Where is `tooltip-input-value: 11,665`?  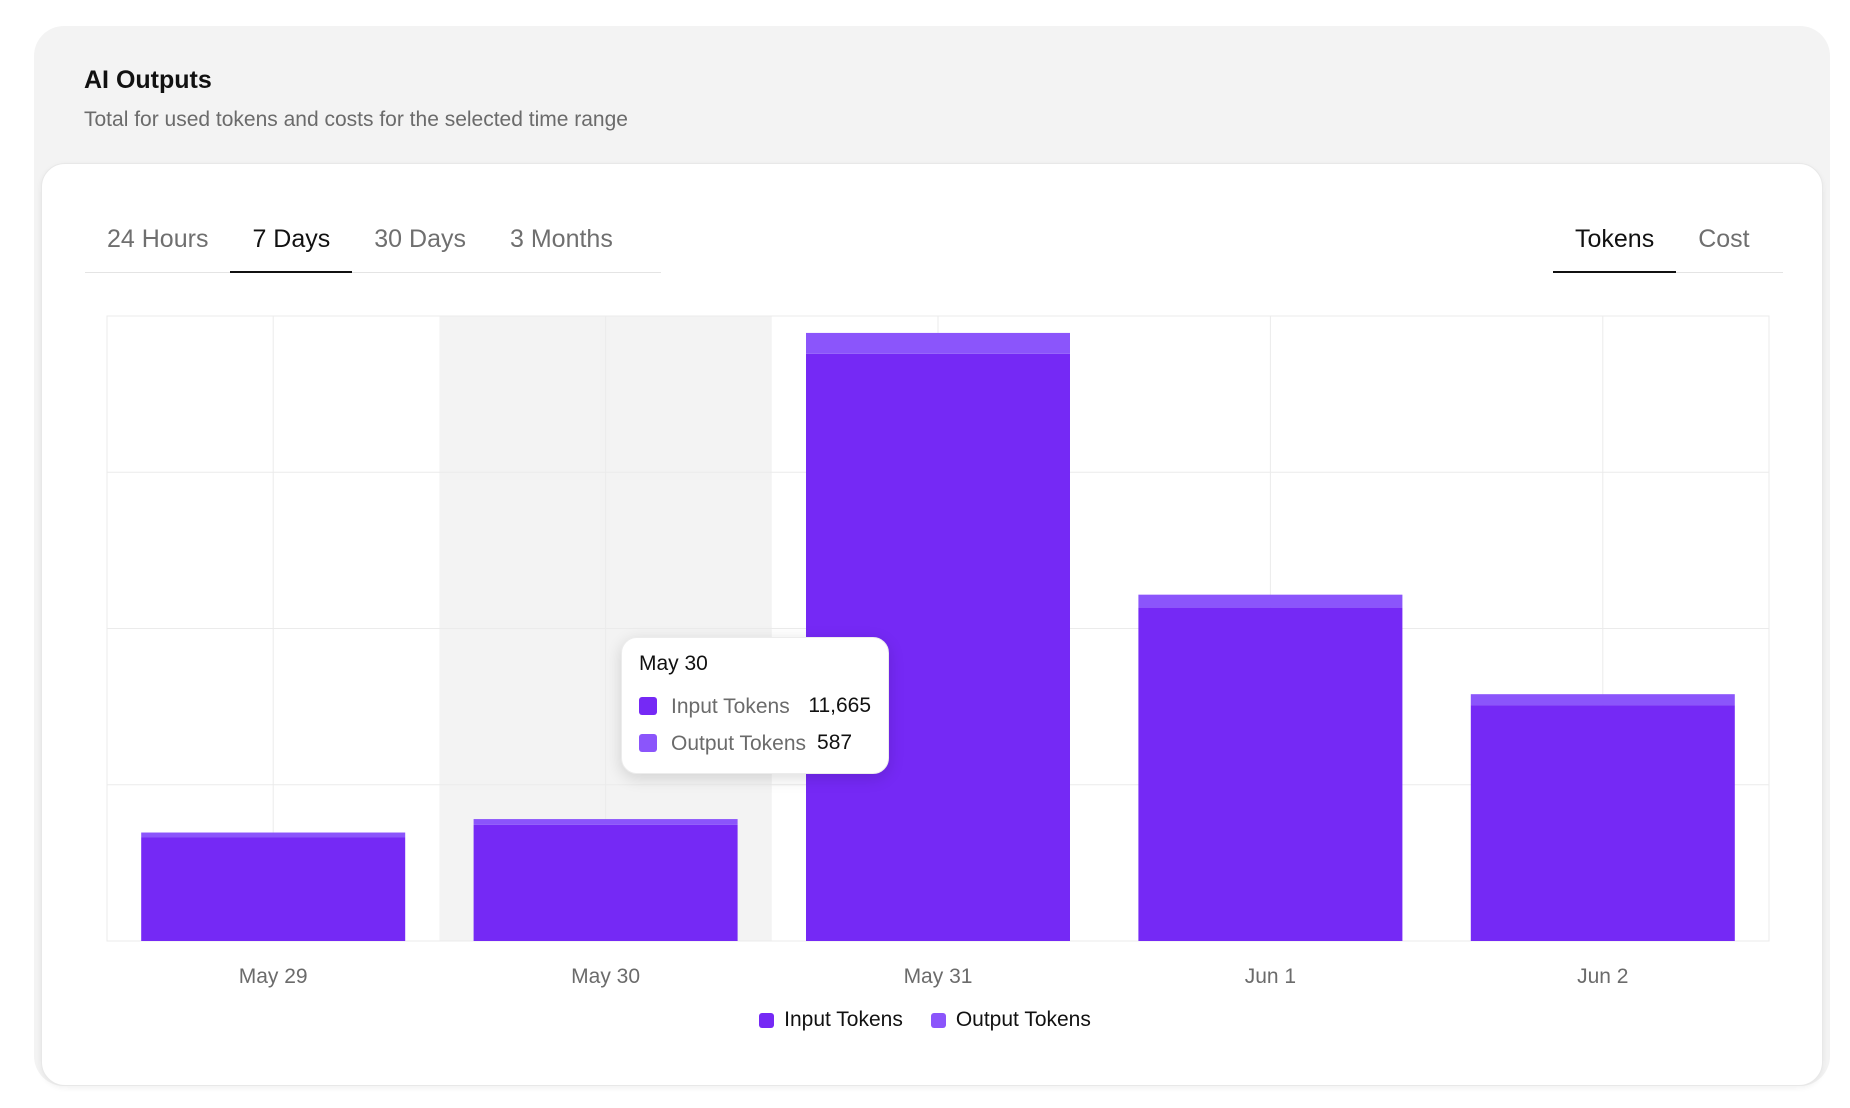 tooltip-input-value: 11,665 is located at coordinates (839, 705).